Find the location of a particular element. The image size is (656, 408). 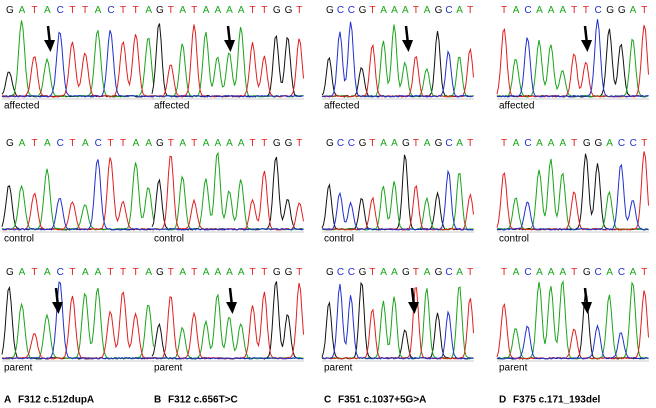

panel-caption: F312 c.512dupA is located at coordinates (56, 400).